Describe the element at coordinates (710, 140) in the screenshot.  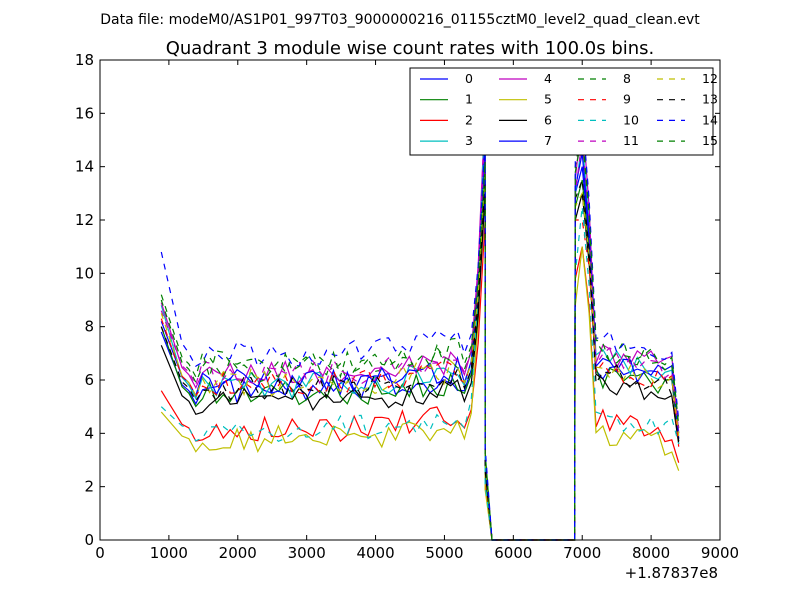
I see `legend-label-15: 15` at that location.